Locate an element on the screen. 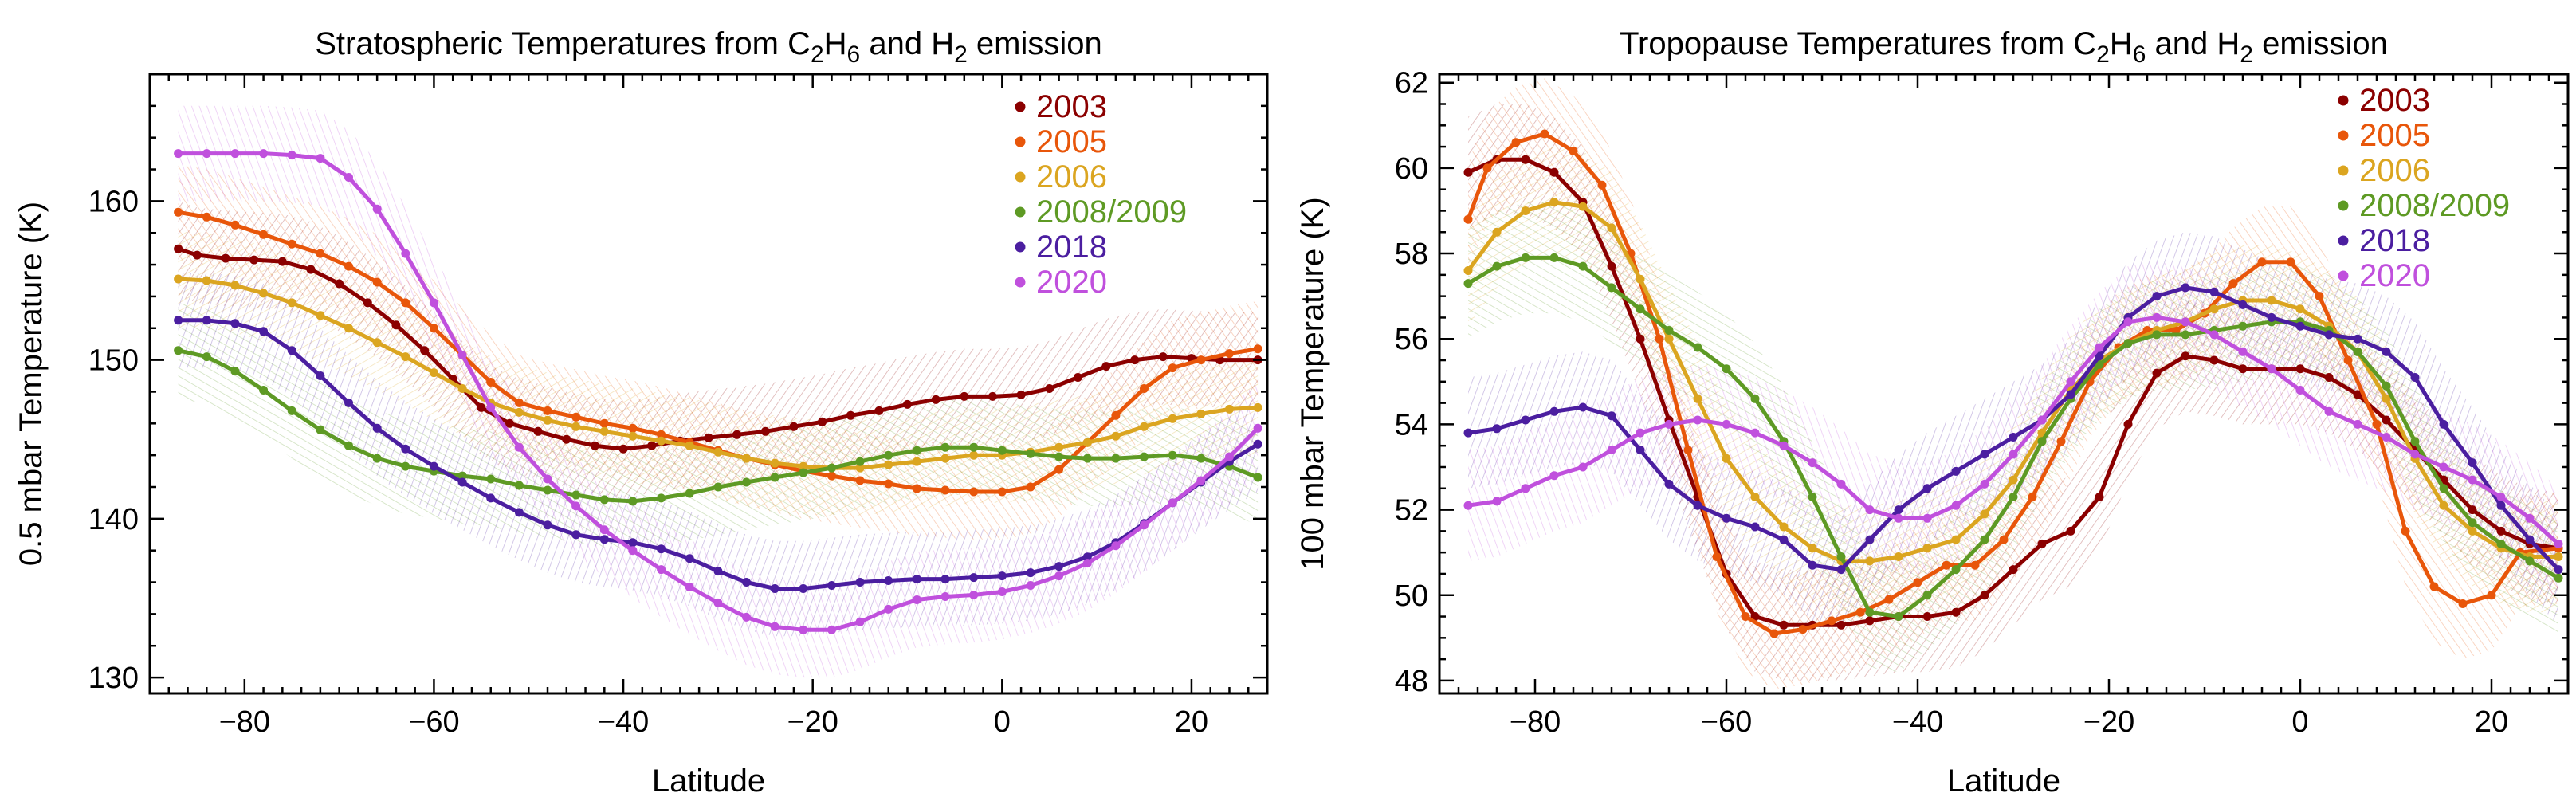 The height and width of the screenshot is (805, 2576). y-tick-label: 140 is located at coordinates (113, 519).